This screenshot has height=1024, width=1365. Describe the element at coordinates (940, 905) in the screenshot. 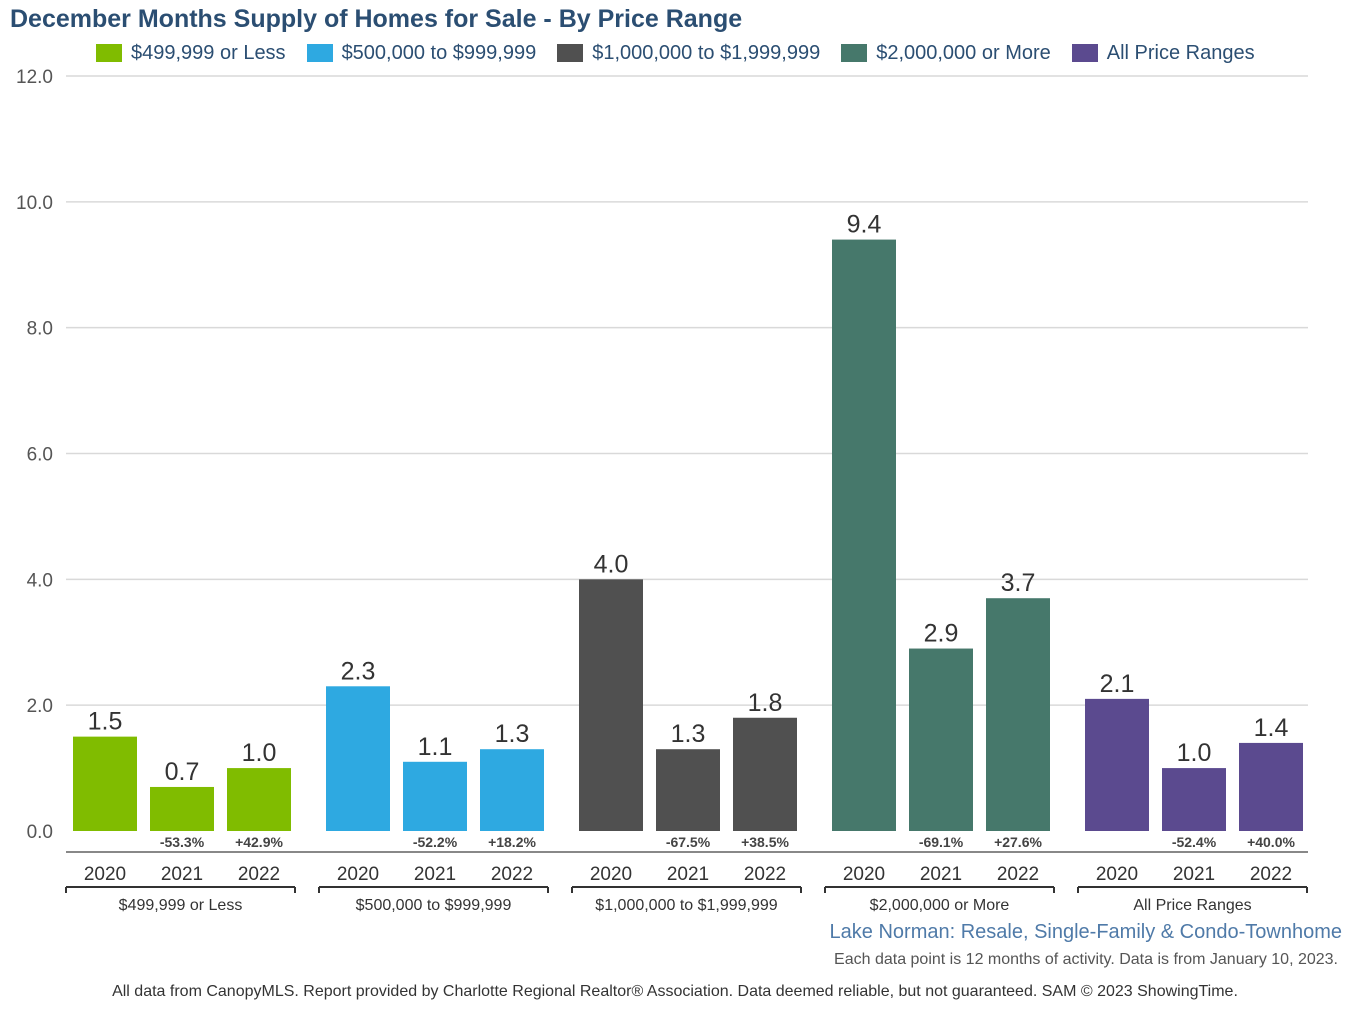

I see `group-label: $2,000,000 or More` at that location.